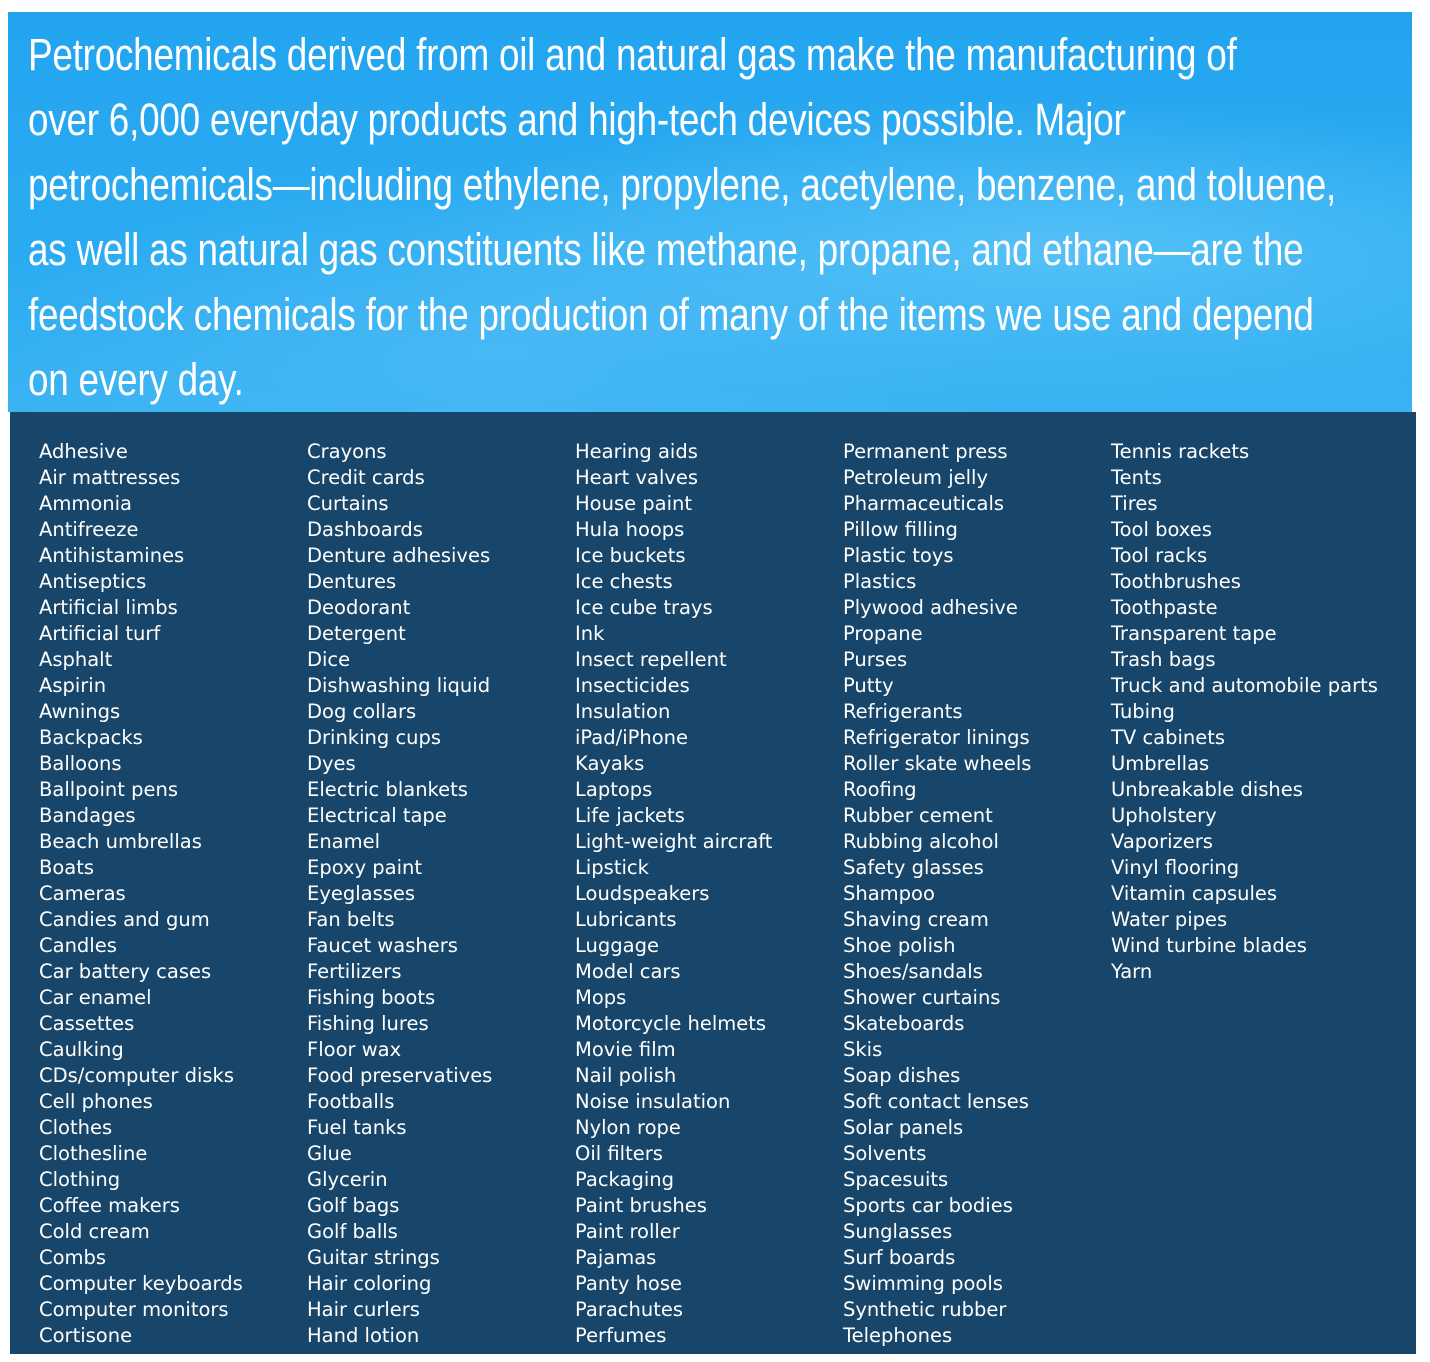 The width and height of the screenshot is (1430, 1362). What do you see at coordinates (348, 503) in the screenshot?
I see `list-item: Curtains` at bounding box center [348, 503].